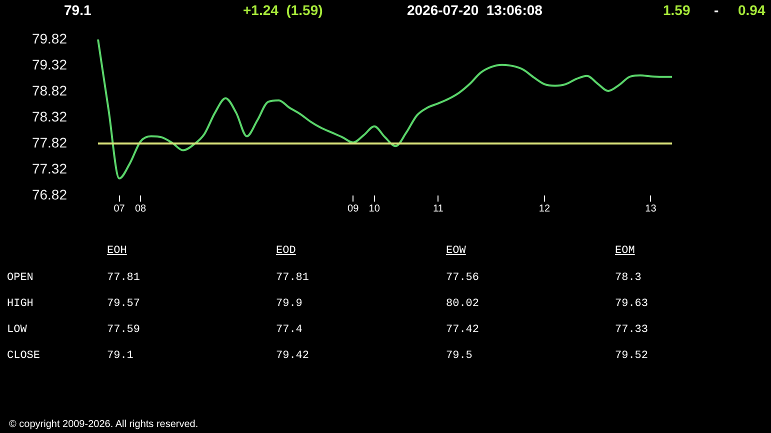 This screenshot has width=771, height=433. What do you see at coordinates (459, 356) in the screenshot?
I see `text: 79.5` at bounding box center [459, 356].